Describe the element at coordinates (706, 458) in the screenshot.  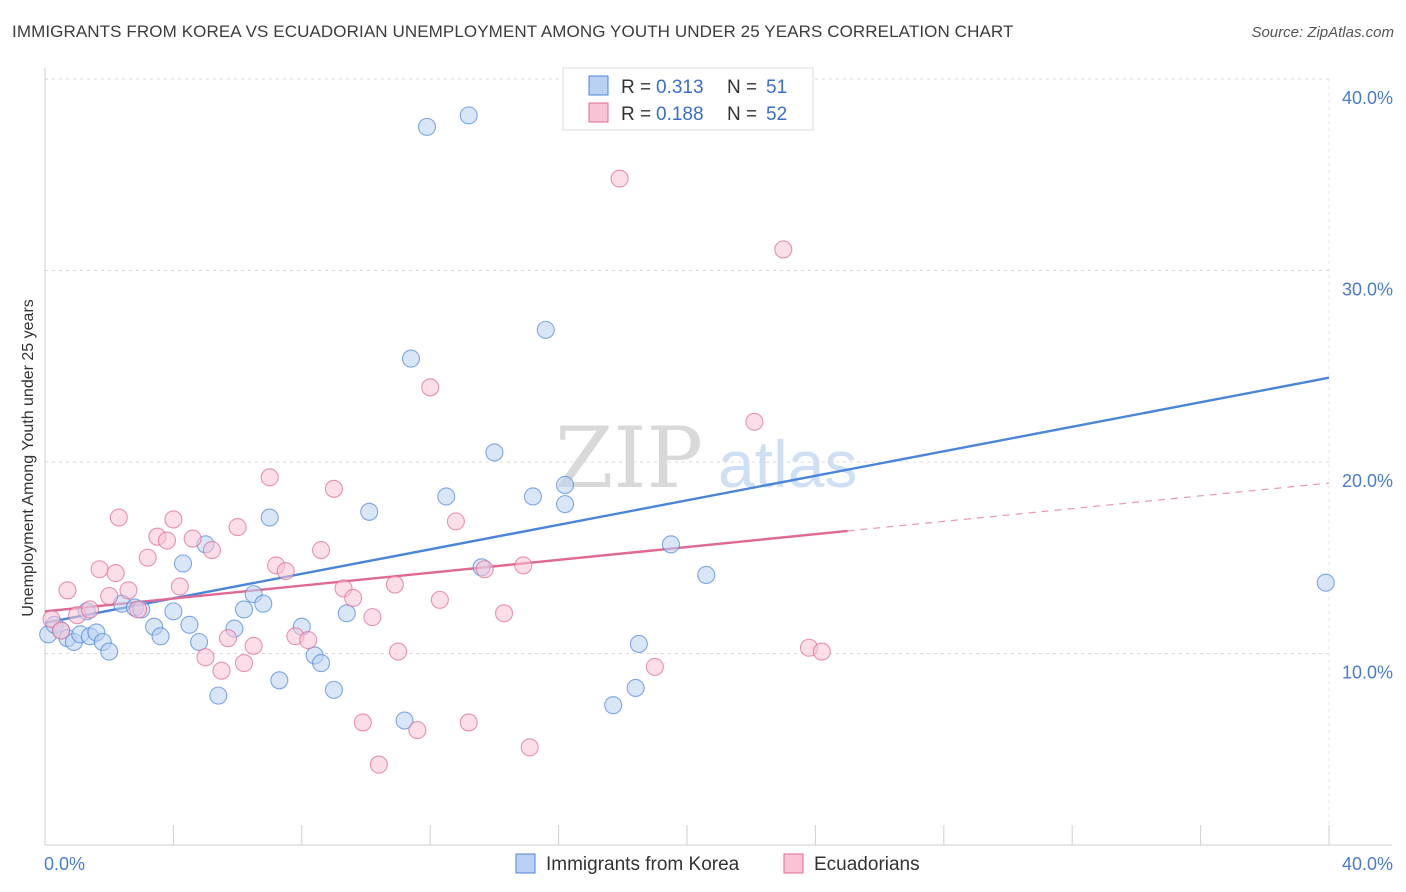
I see `watermark: ZIP atlas` at that location.